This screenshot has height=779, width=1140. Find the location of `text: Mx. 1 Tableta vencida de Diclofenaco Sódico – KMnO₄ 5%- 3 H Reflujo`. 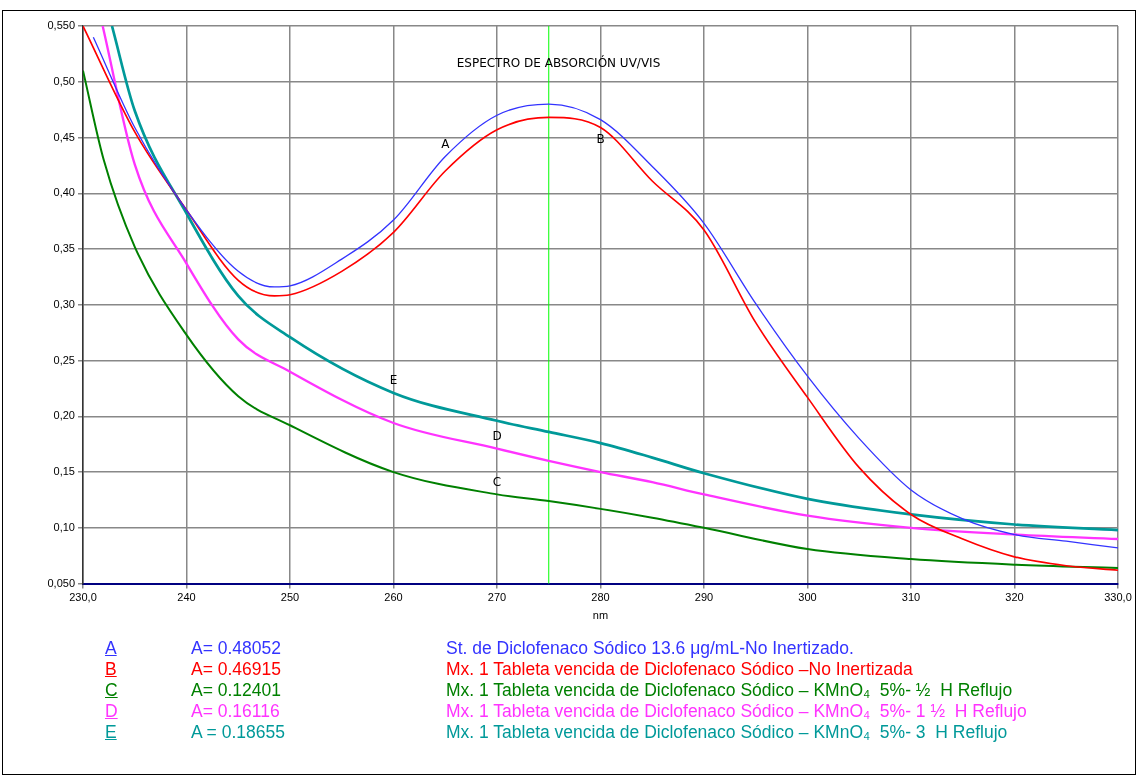

text: Mx. 1 Tableta vencida de Diclofenaco Sódico – KMnO₄ 5%- 3 H Reflujo is located at coordinates (727, 732).